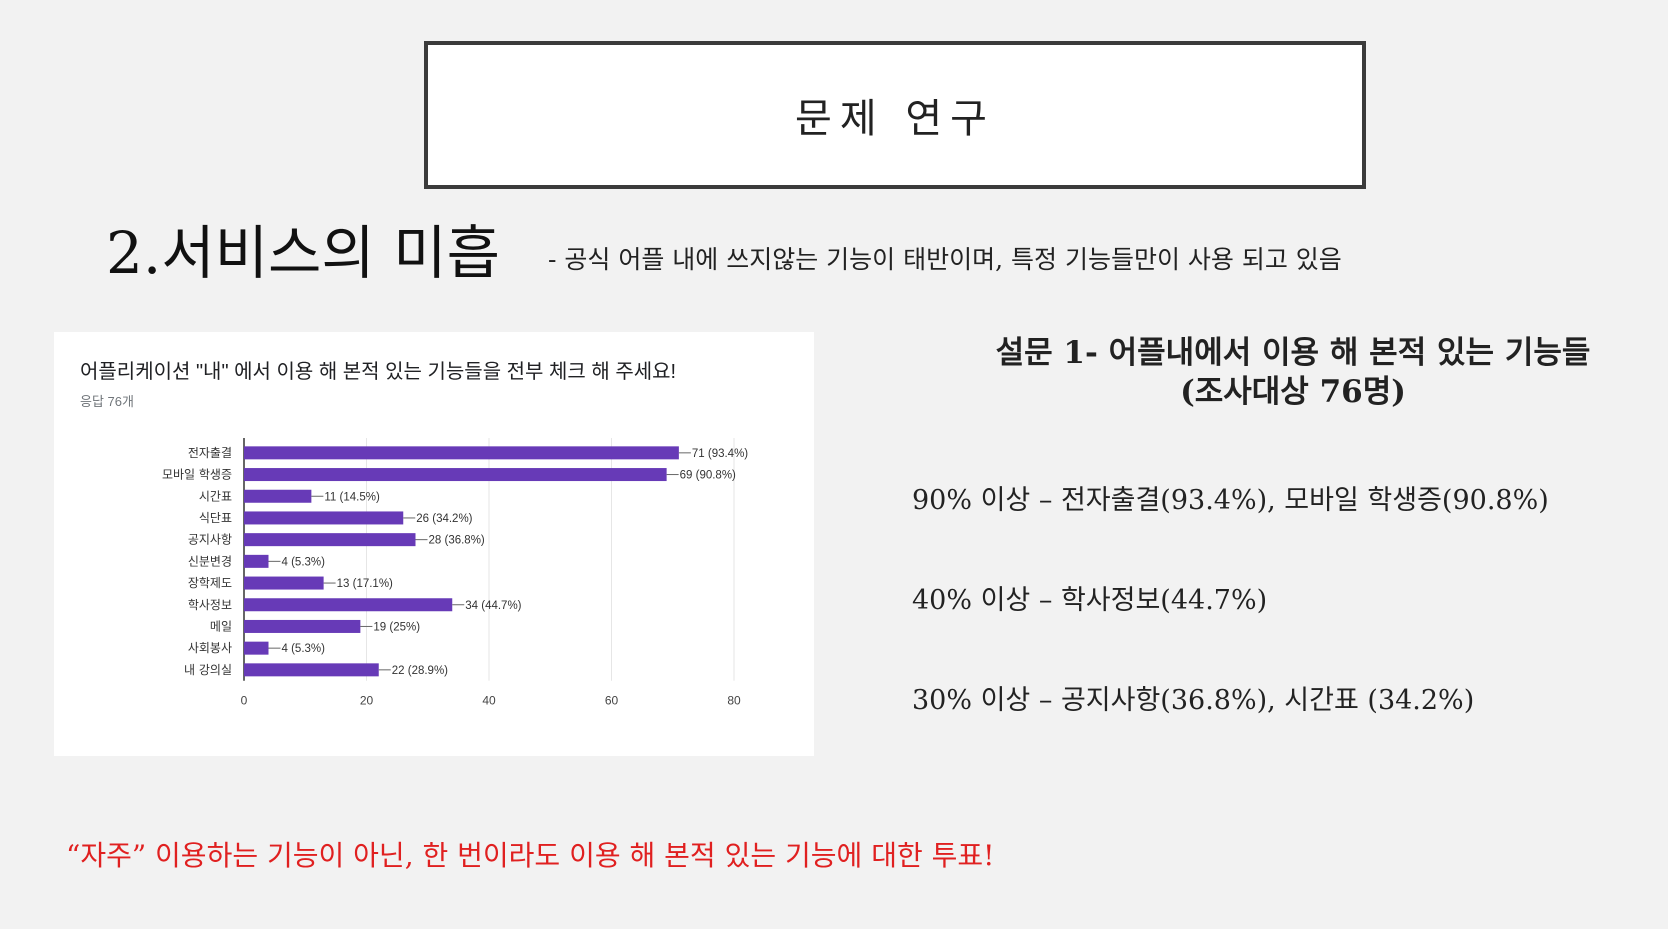 The height and width of the screenshot is (929, 1668). What do you see at coordinates (210, 561) in the screenshot?
I see `category-label: 신분변경` at bounding box center [210, 561].